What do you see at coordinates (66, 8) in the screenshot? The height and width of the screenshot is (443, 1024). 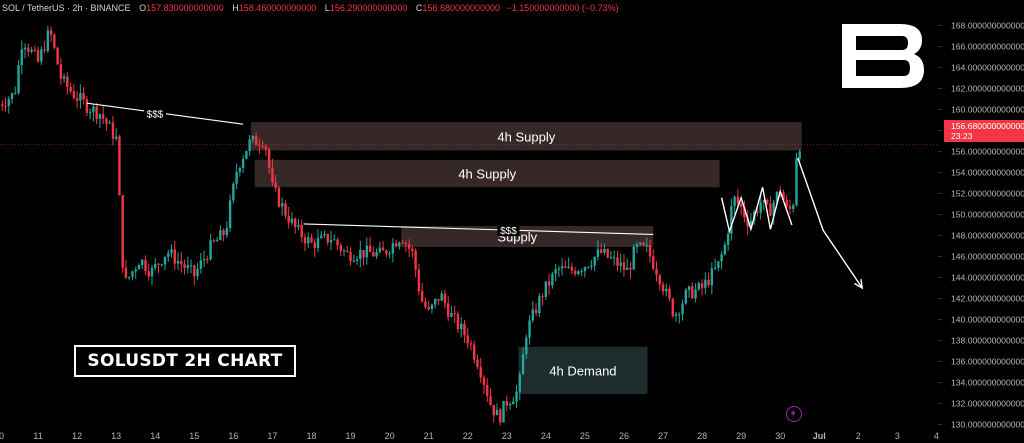 I see `symbol-name: SOL / TetherUS · 2h · BINANCE` at bounding box center [66, 8].